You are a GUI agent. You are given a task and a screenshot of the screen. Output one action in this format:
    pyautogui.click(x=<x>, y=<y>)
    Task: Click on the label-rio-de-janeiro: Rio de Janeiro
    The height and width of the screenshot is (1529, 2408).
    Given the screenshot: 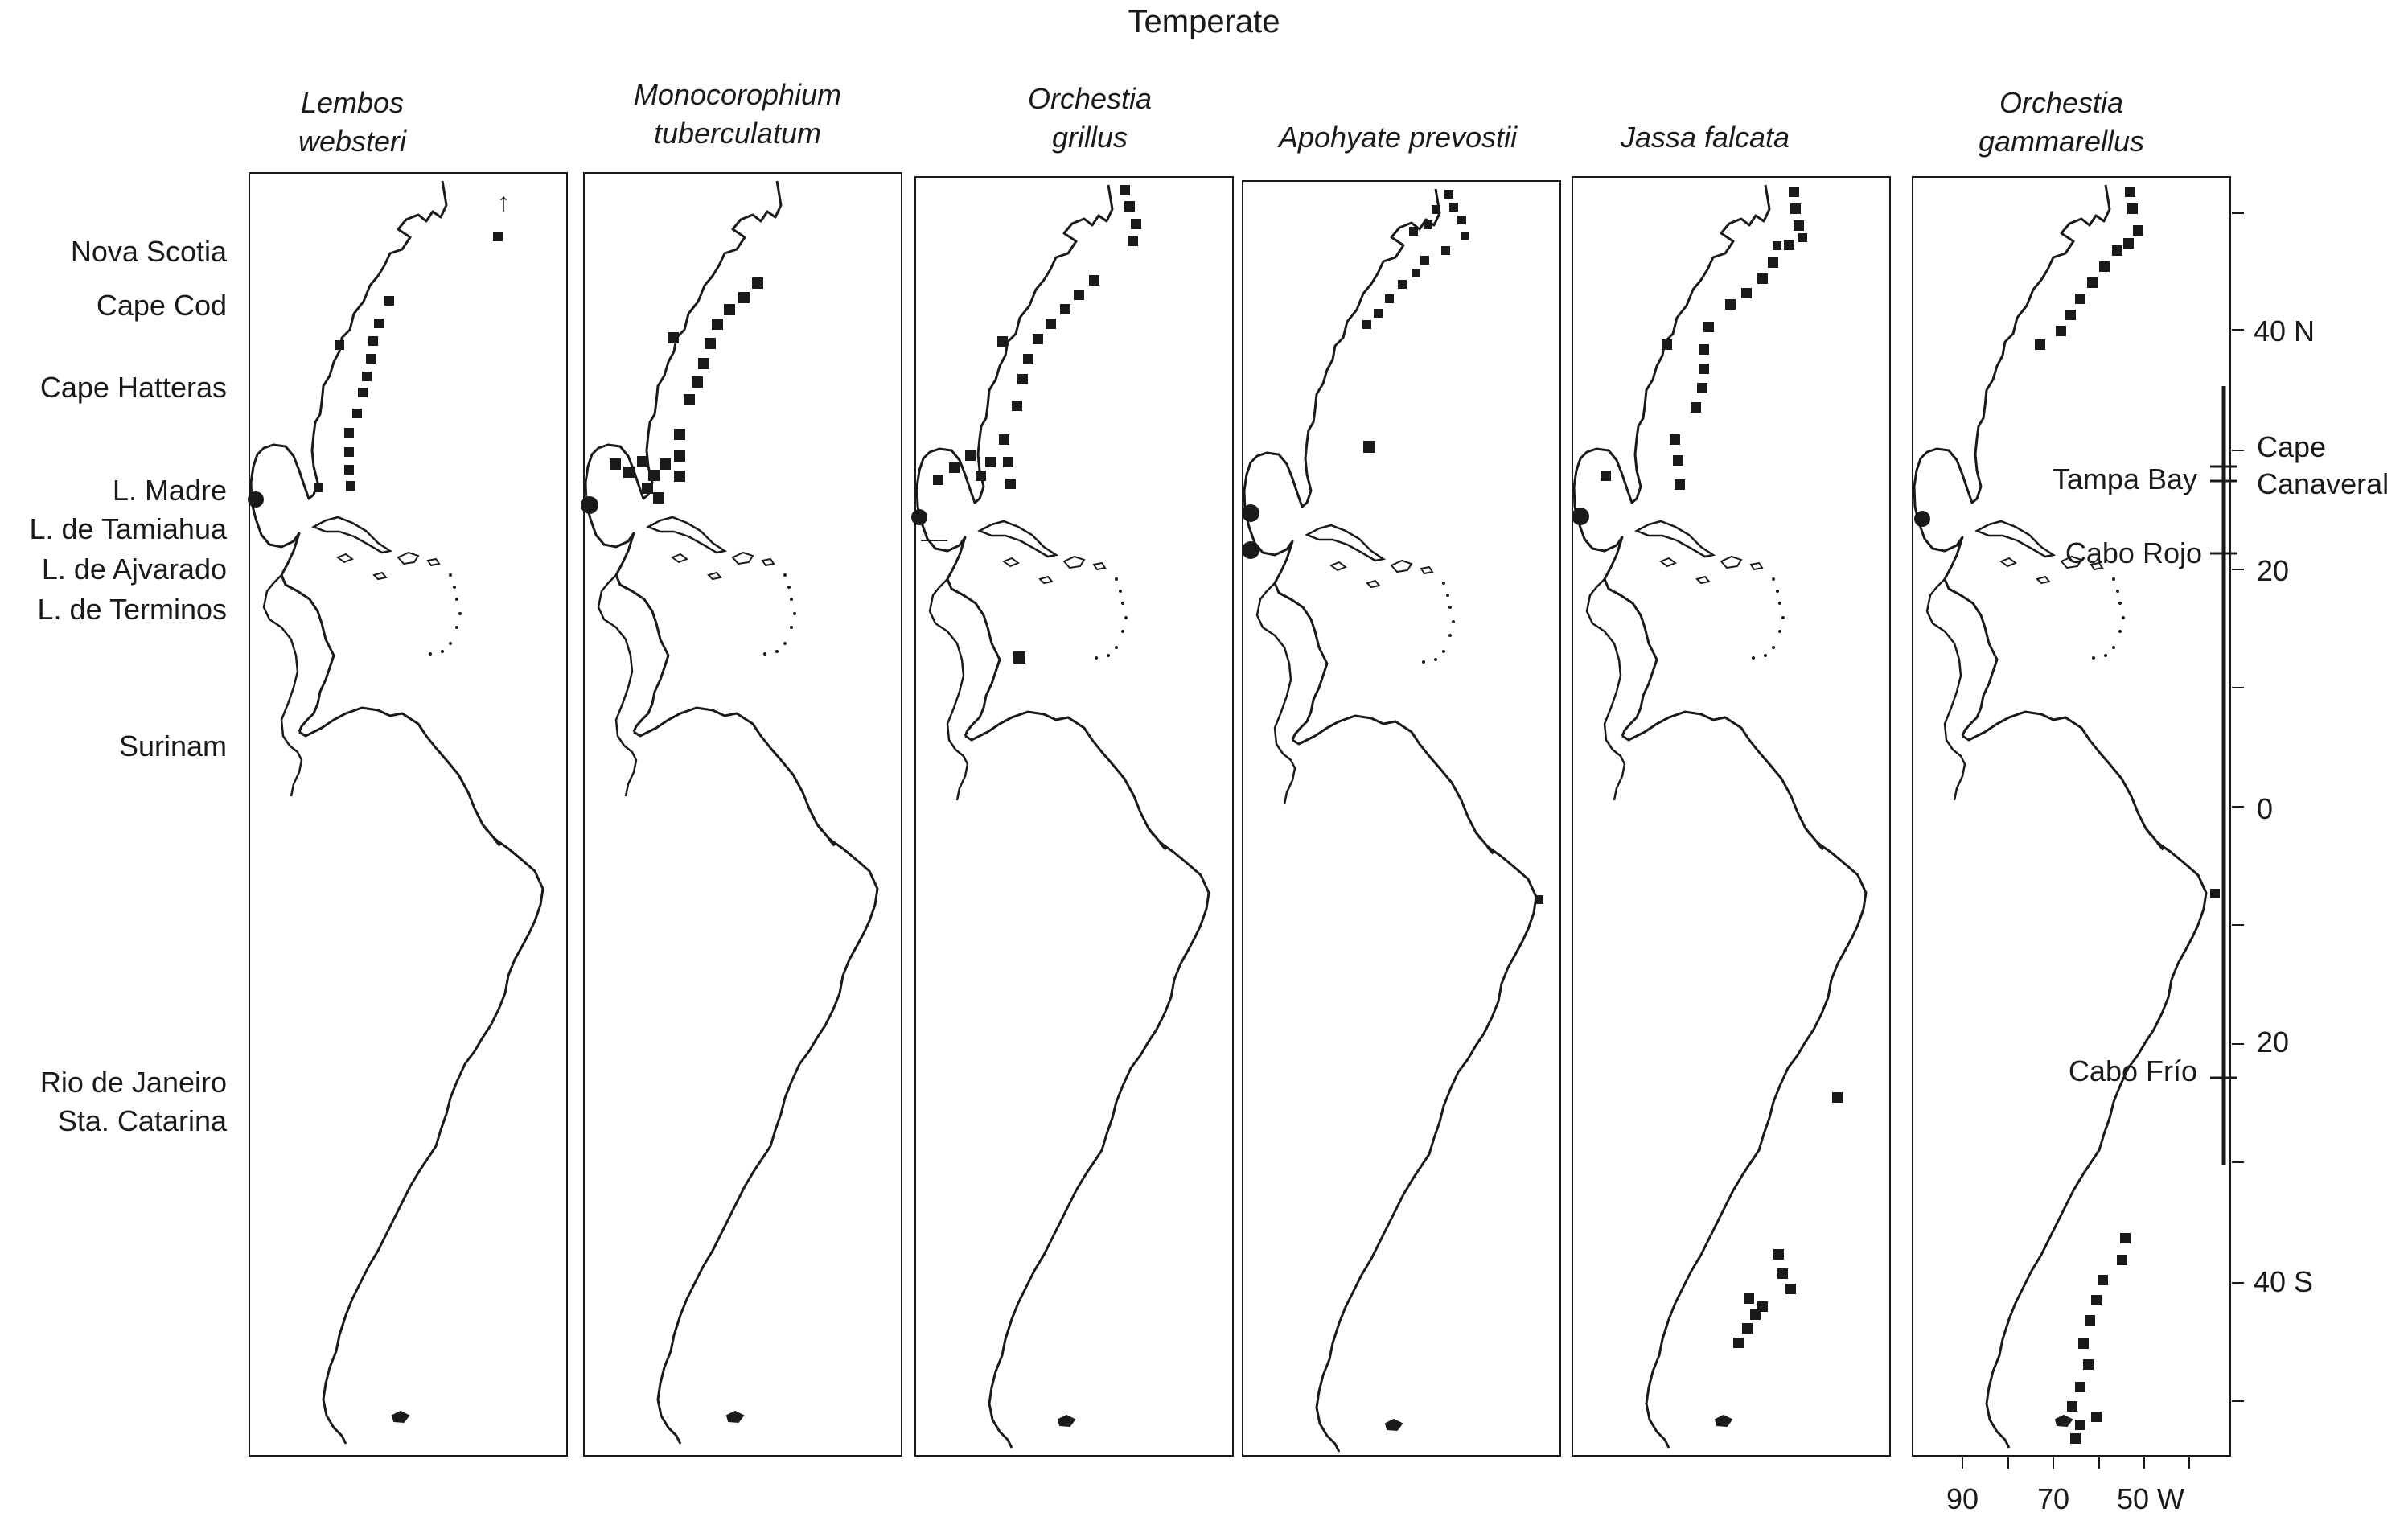 What is the action you would take?
    pyautogui.click(x=133, y=1083)
    